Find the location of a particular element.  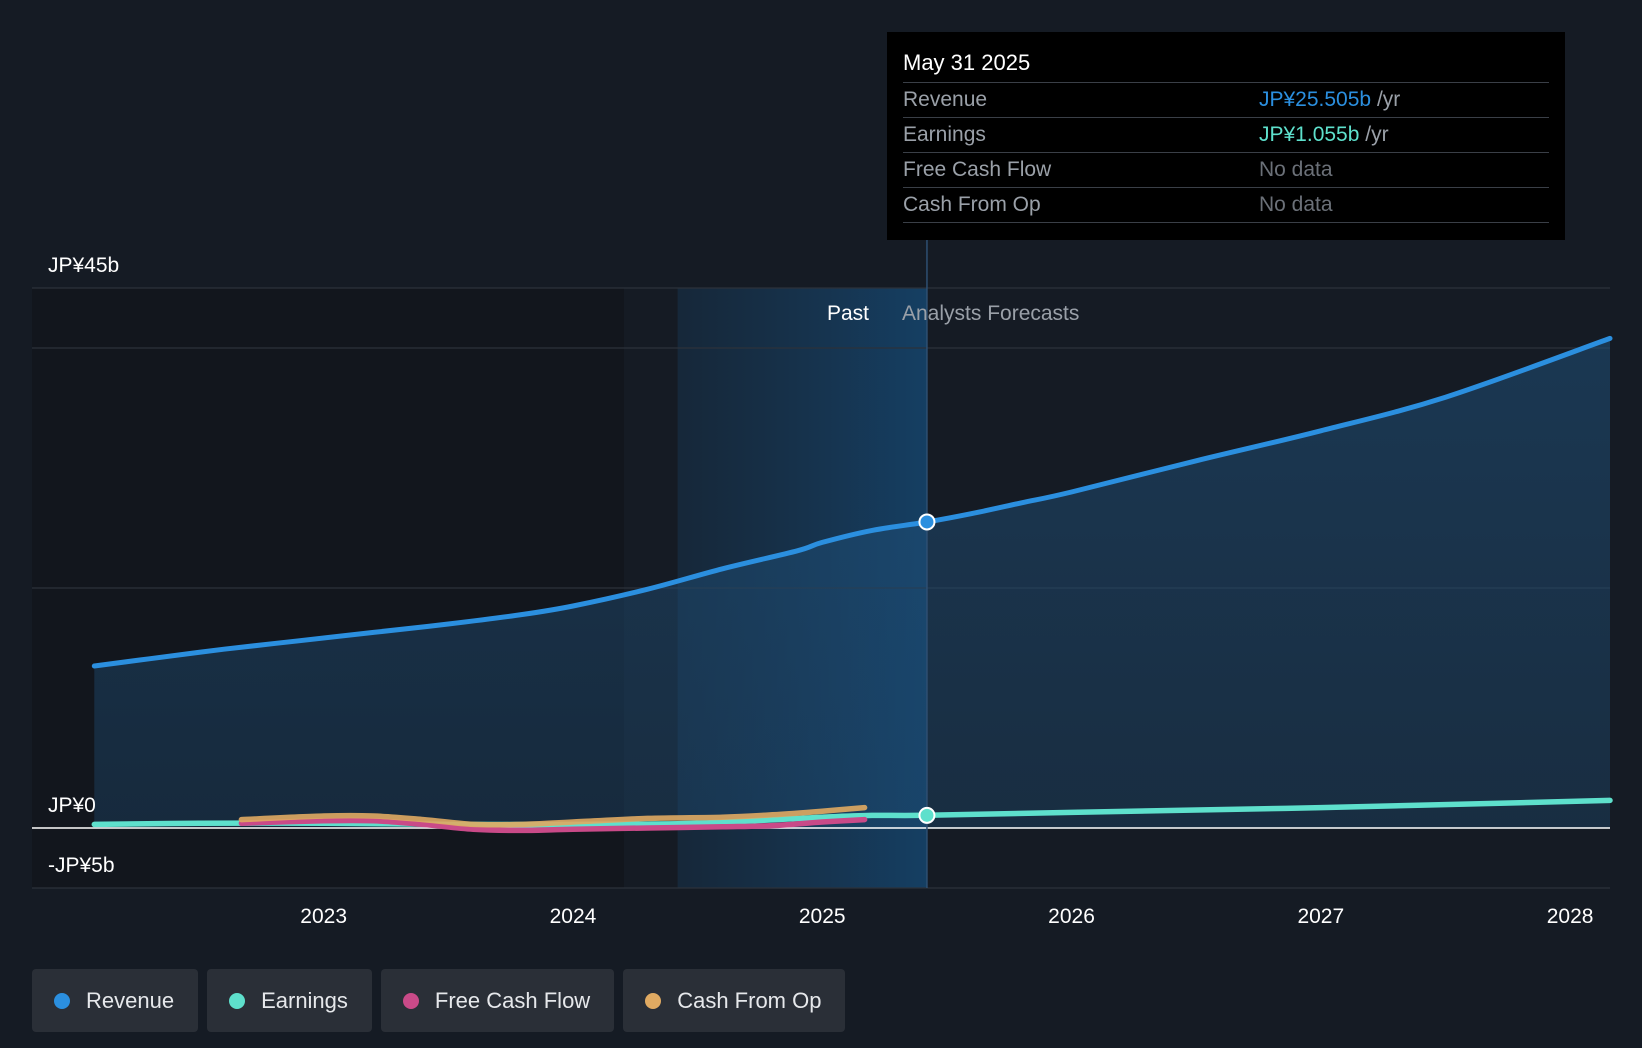

y-label-top: JP¥45b is located at coordinates (83, 265).